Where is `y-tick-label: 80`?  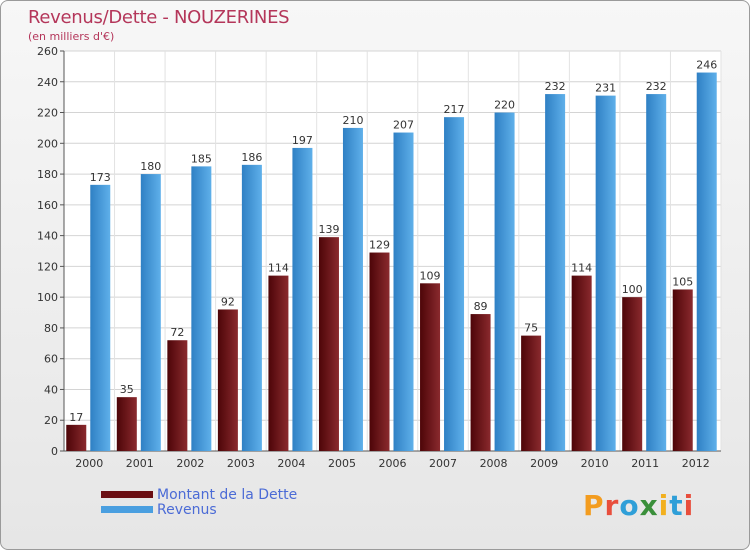 y-tick-label: 80 is located at coordinates (51, 328).